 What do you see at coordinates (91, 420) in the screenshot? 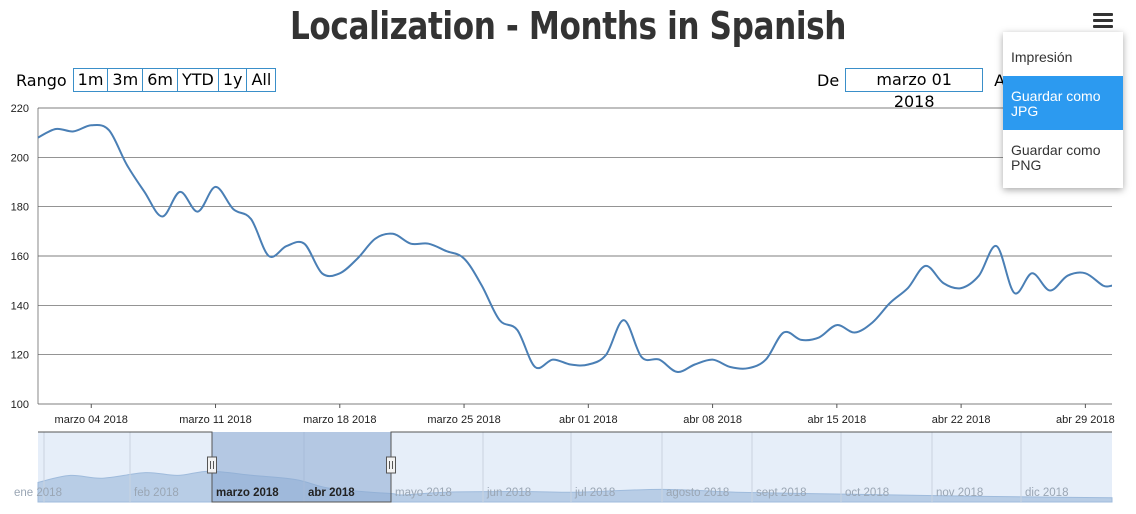
I see `x-tick-label: marzo 04 2018` at bounding box center [91, 420].